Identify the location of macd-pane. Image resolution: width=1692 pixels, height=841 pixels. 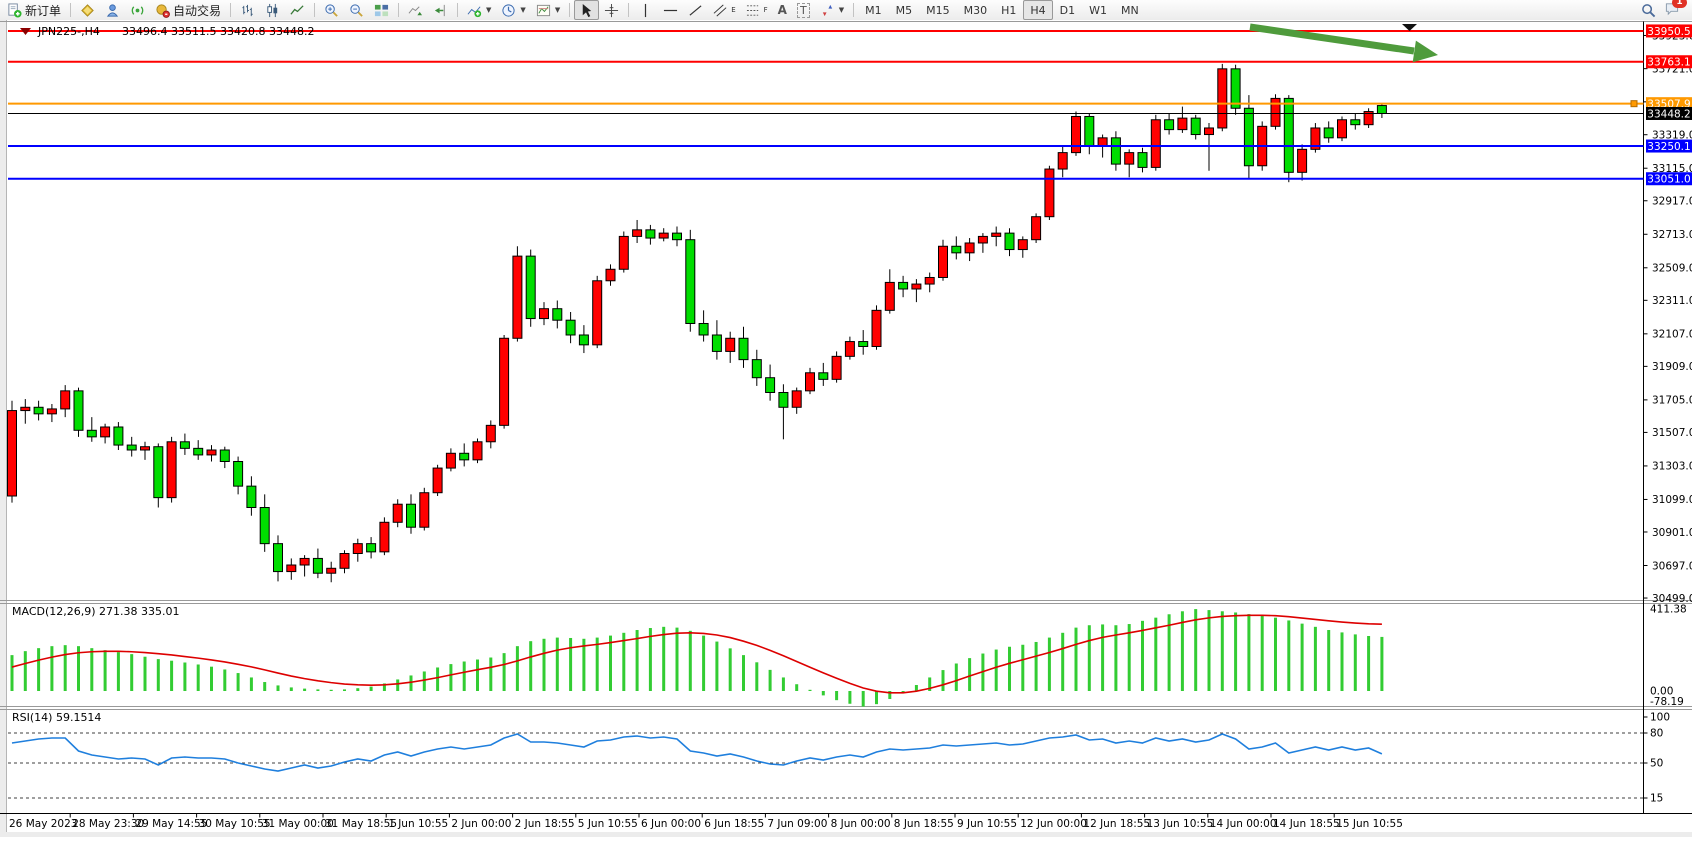
(697, 658).